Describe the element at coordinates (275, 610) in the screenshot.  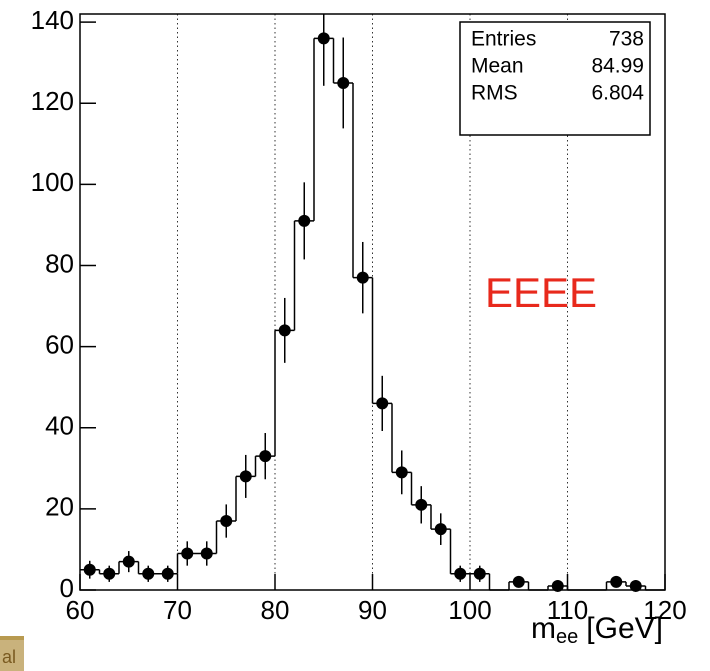
I see `x-tick-label: 80` at that location.